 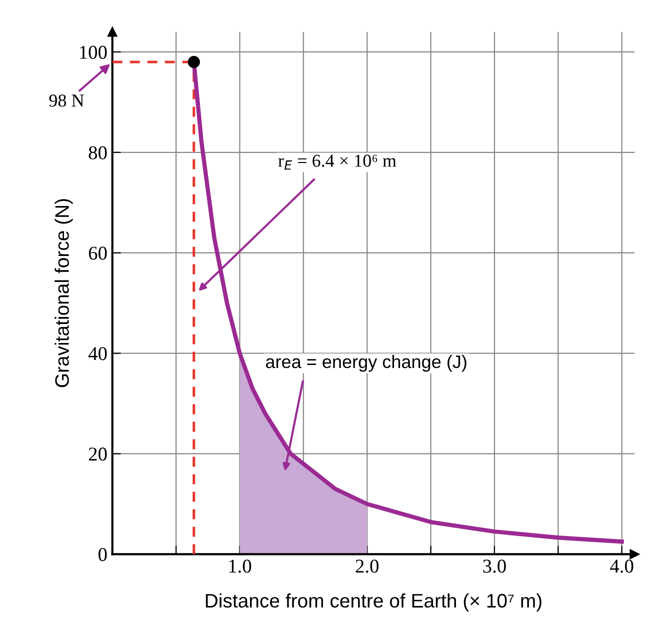 What do you see at coordinates (622, 566) in the screenshot?
I see `x-tick-label: 4.0` at bounding box center [622, 566].